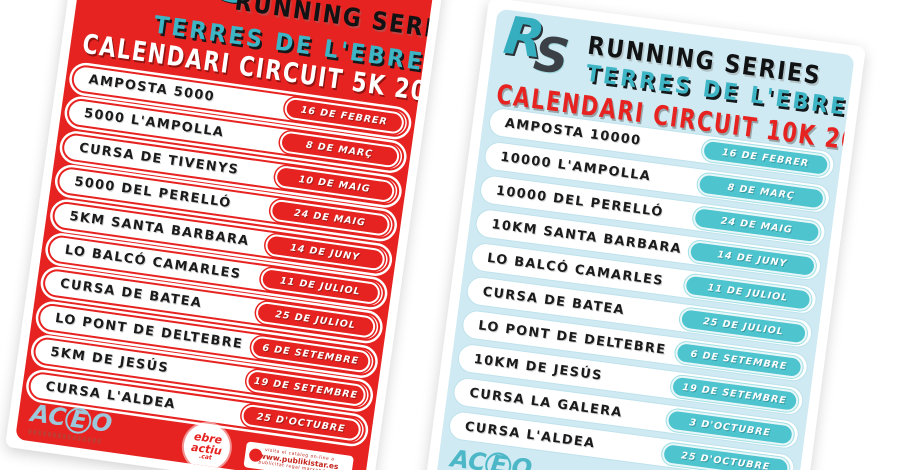  I want to click on rs-logo-s-icon: S, so click(550, 55).